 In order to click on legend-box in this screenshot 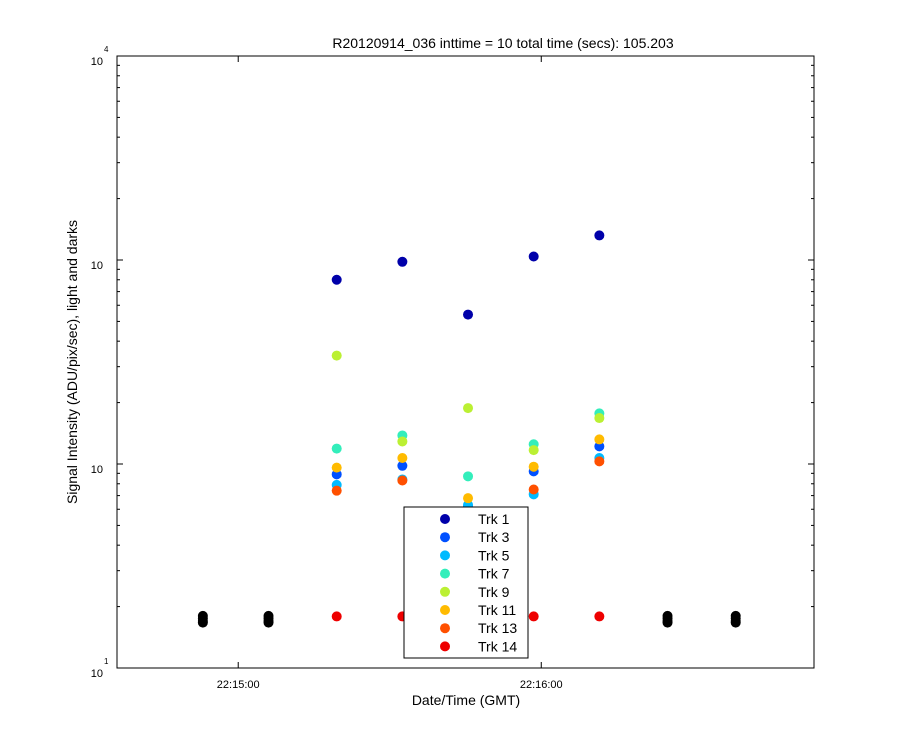, I will do `click(466, 582)`.